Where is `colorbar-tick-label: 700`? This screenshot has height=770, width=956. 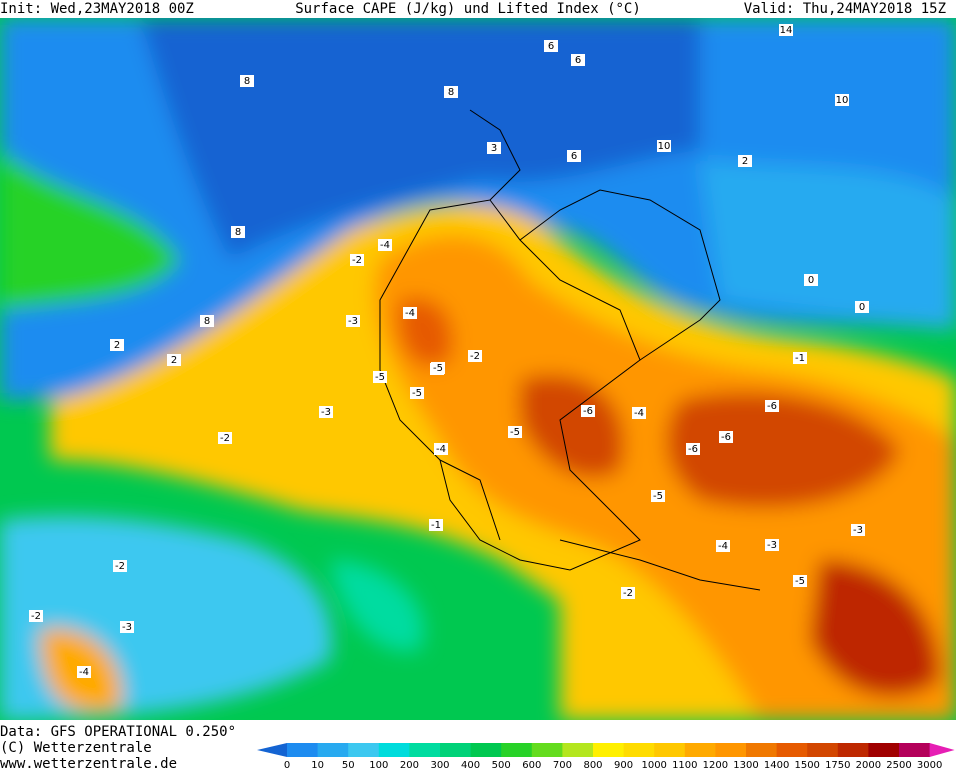
colorbar-tick-label: 700 is located at coordinates (562, 765).